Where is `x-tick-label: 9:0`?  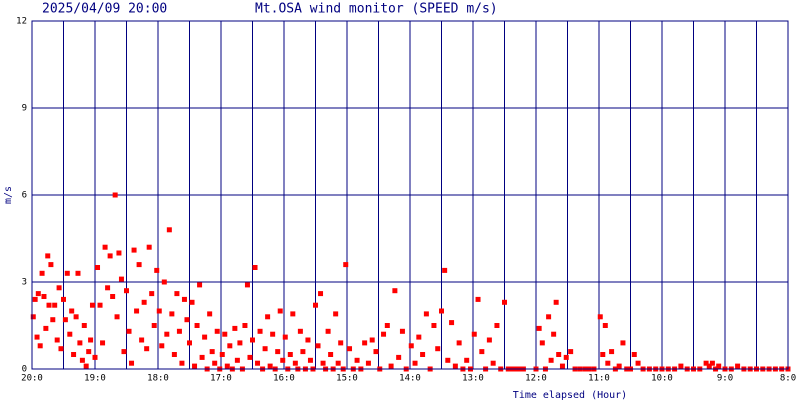 x-tick-label: 9:0 is located at coordinates (725, 379).